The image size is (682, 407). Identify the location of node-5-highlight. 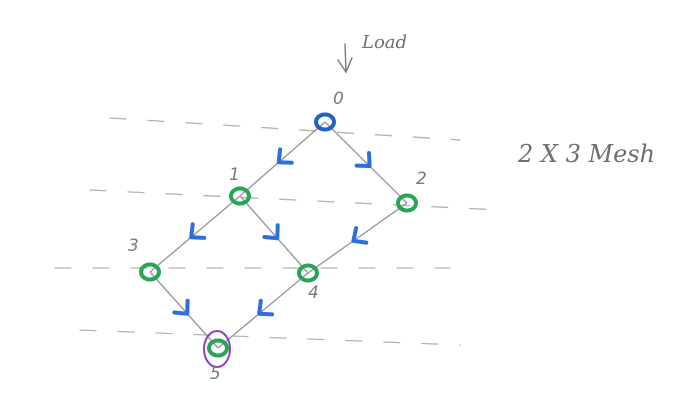
(217, 349).